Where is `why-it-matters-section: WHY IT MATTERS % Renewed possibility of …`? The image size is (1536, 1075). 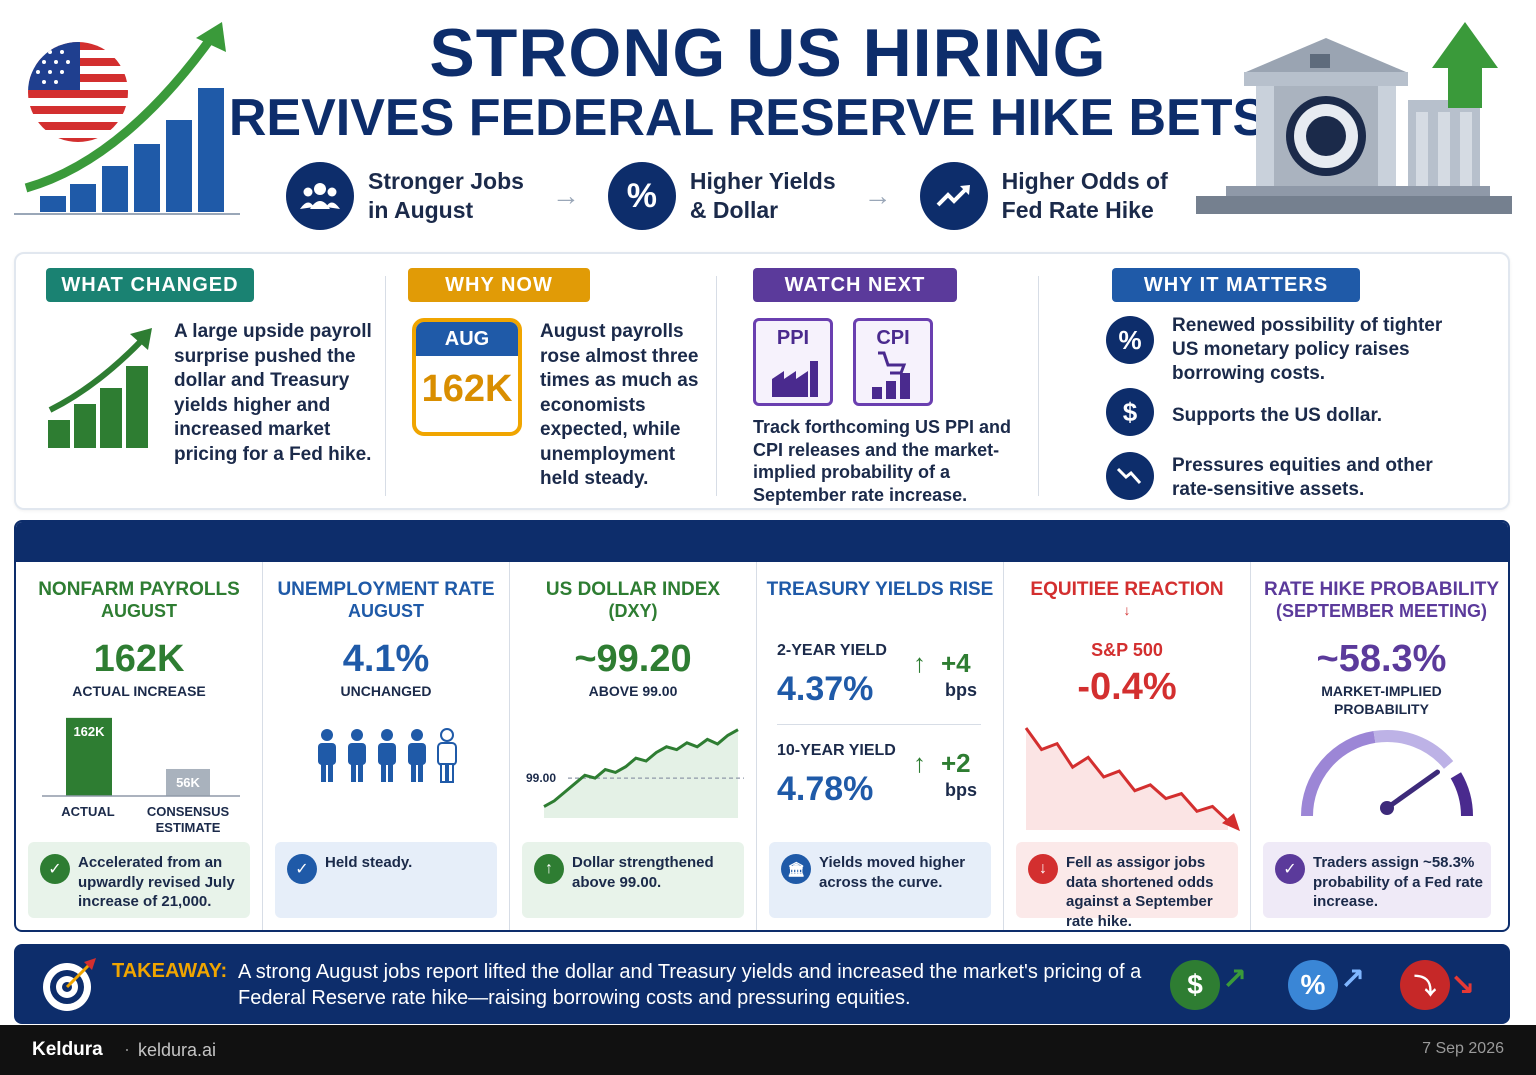
why-it-matters-section: WHY IT MATTERS % Renewed possibility of … is located at coordinates (1273, 381).